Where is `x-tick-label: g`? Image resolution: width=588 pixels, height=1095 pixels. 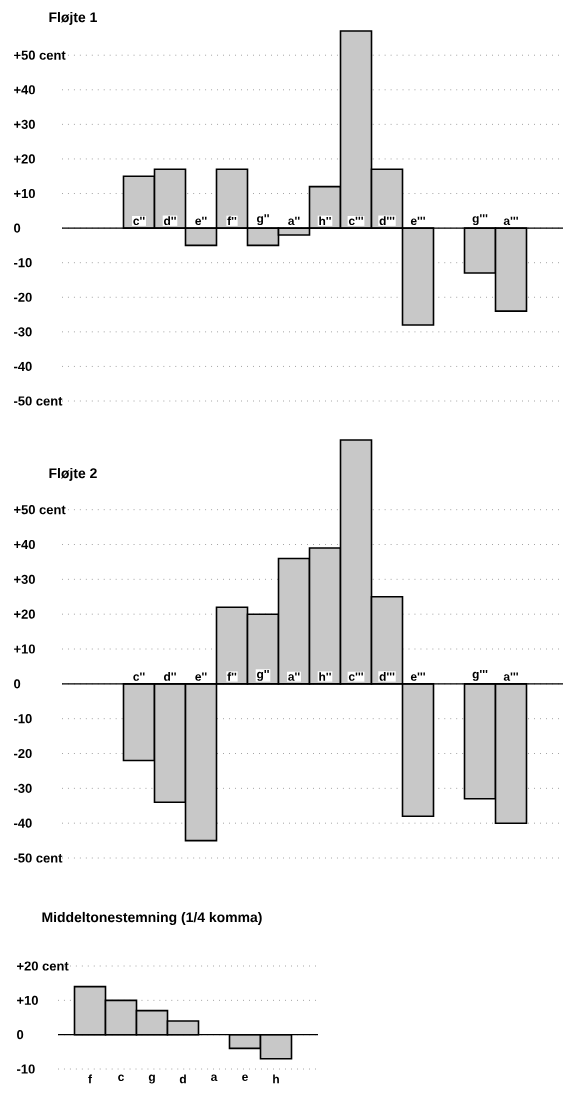
x-tick-label: g is located at coordinates (151, 1079).